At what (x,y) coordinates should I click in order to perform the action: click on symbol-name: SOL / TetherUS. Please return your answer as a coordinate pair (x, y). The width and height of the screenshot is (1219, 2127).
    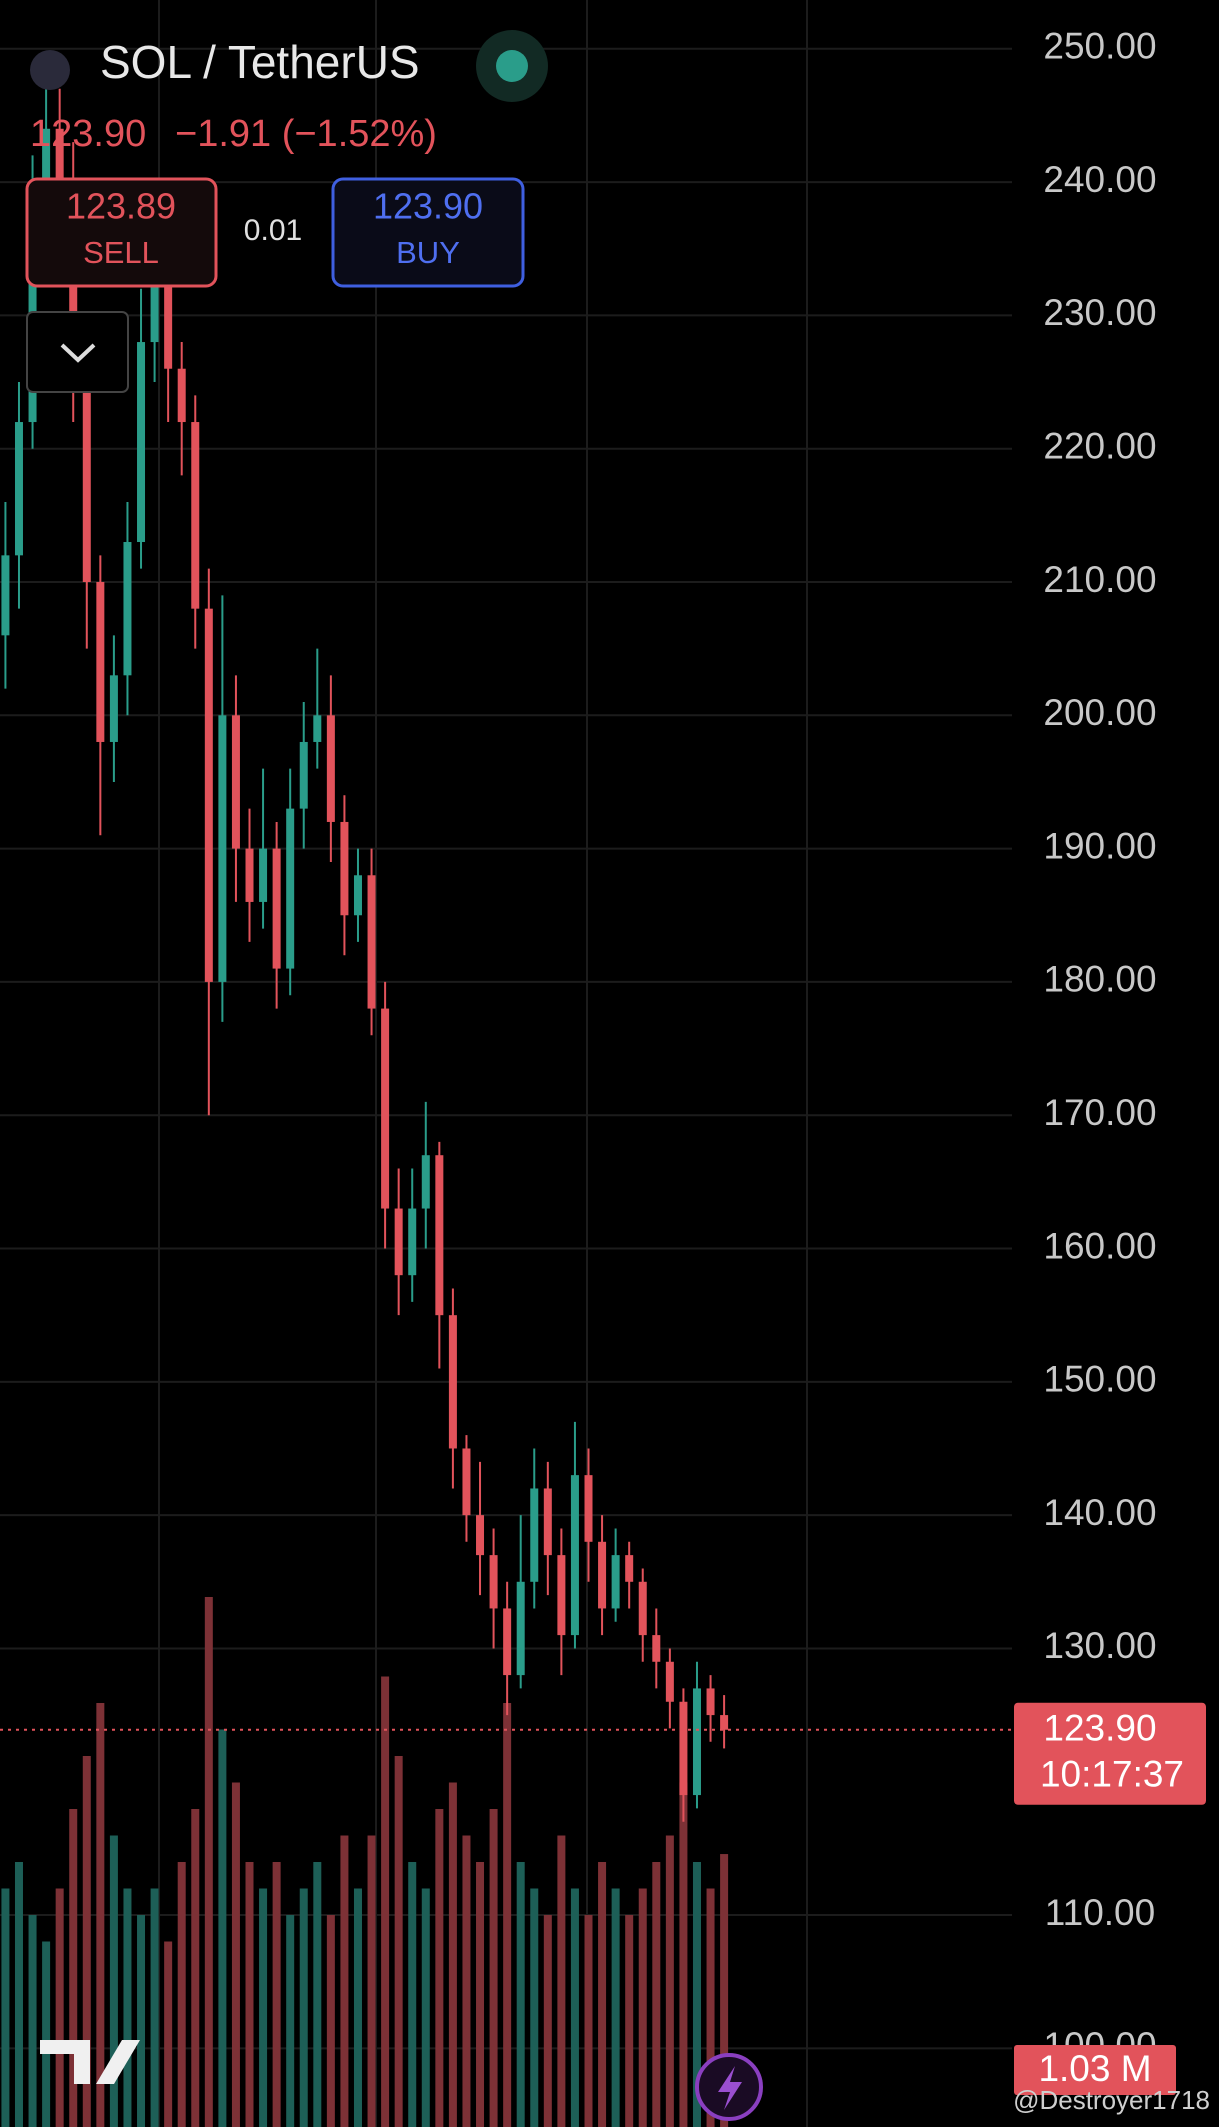
    Looking at the image, I should click on (260, 62).